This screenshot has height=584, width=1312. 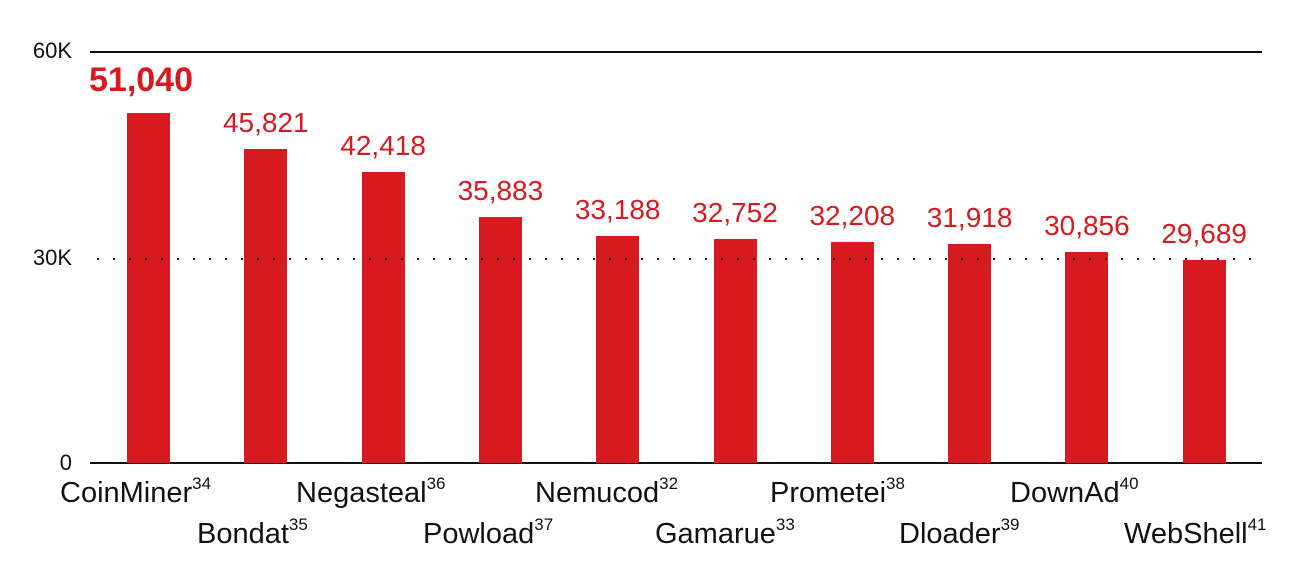 I want to click on value-label: 42,418, so click(x=383, y=146).